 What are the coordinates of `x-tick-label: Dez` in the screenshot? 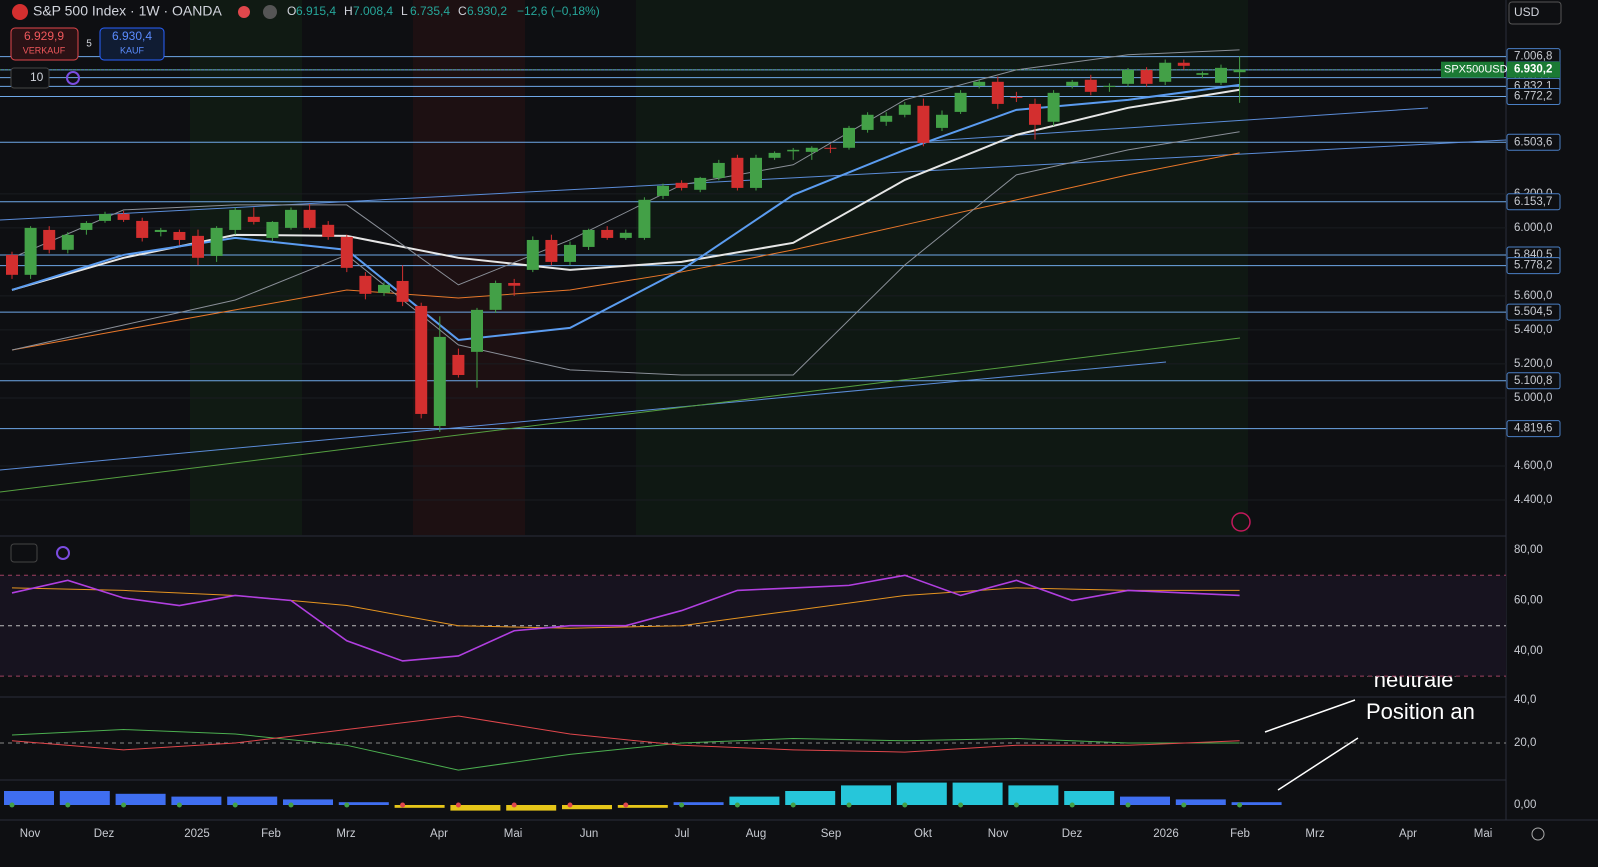 It's located at (1072, 834).